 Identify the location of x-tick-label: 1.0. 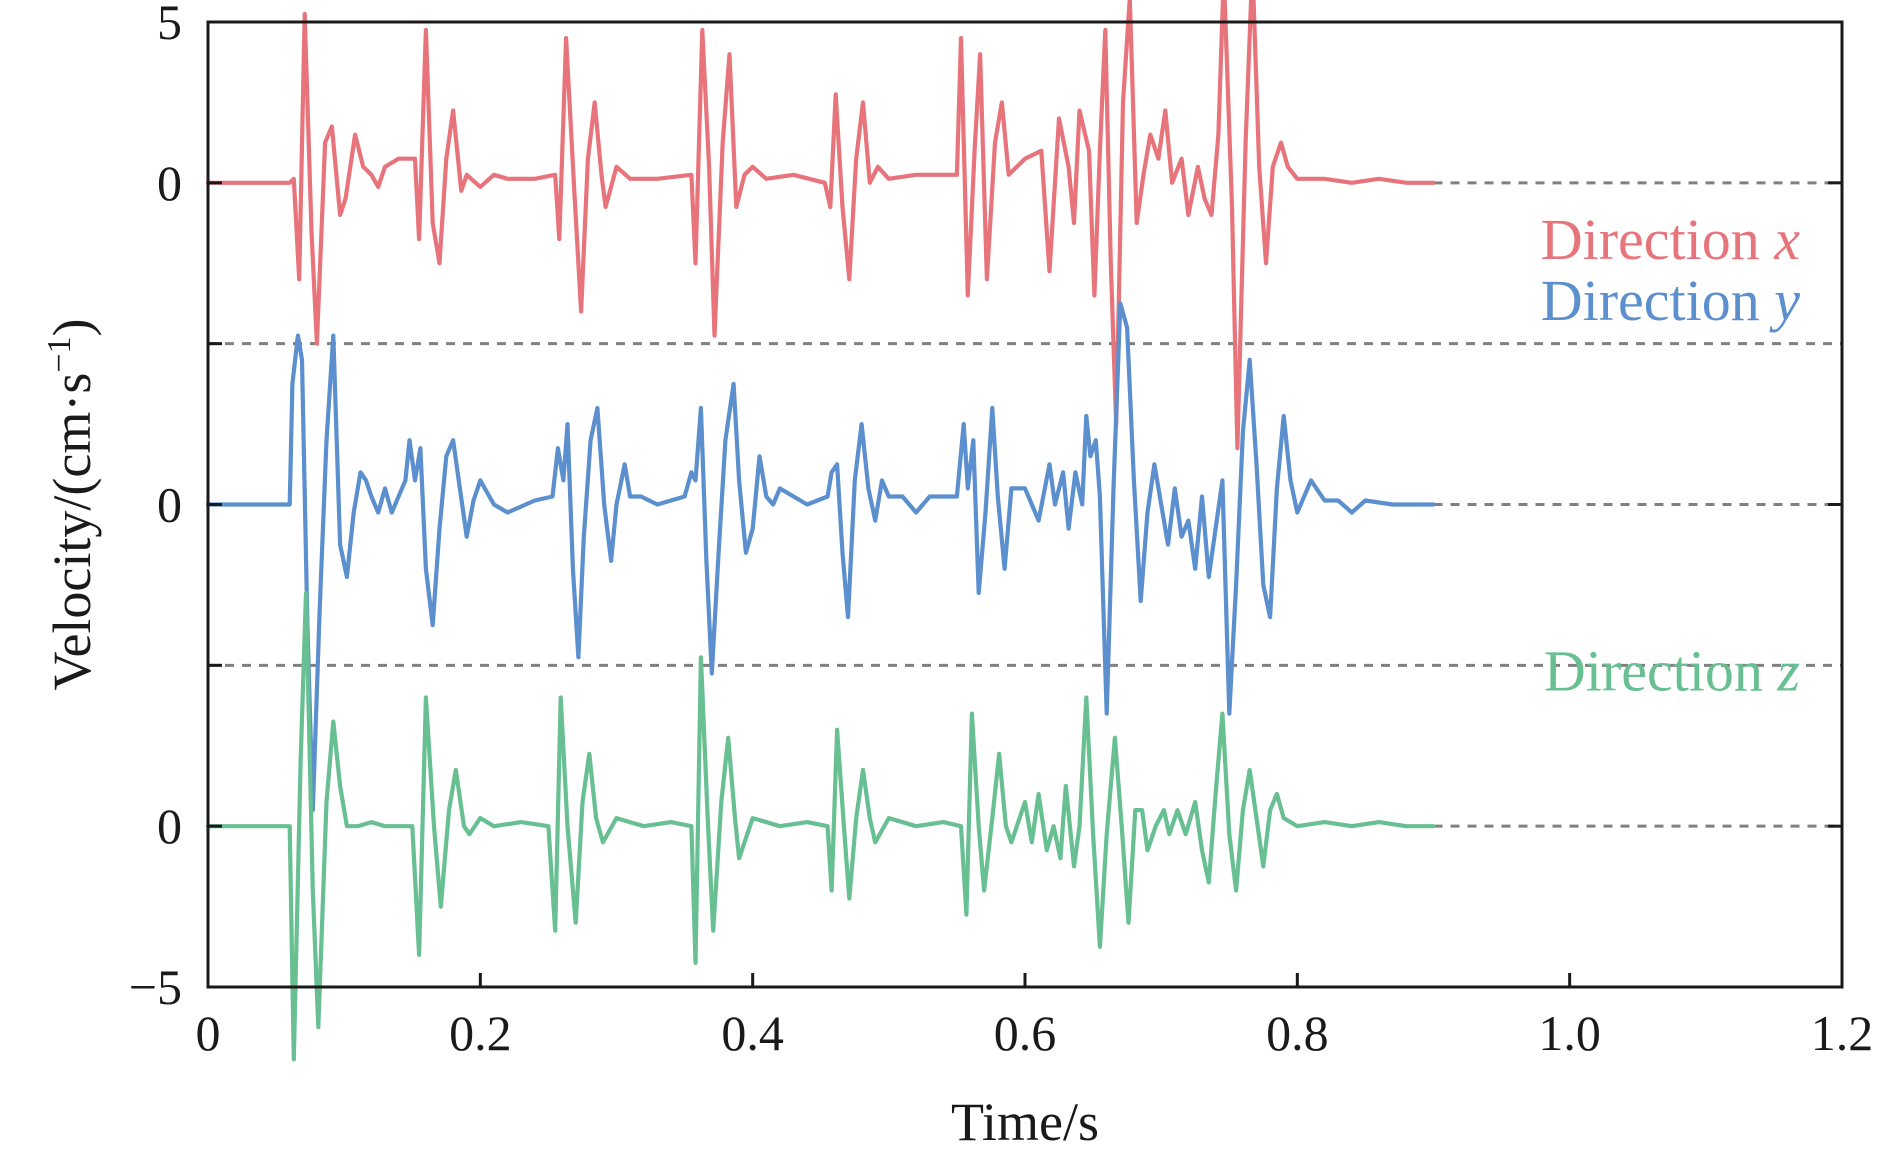
(1569, 1033).